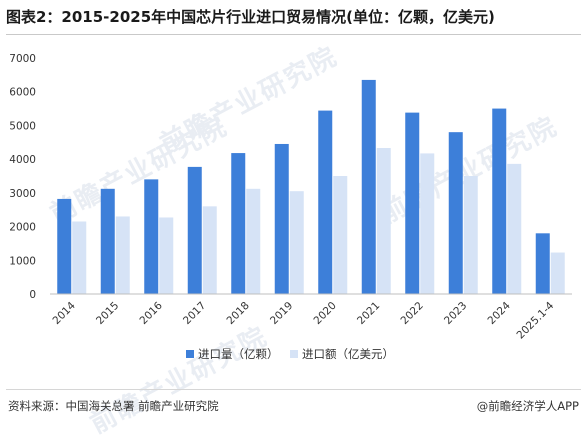 This screenshot has height=441, width=587. What do you see at coordinates (281, 313) in the screenshot?
I see `x-tick-label: 2019` at bounding box center [281, 313].